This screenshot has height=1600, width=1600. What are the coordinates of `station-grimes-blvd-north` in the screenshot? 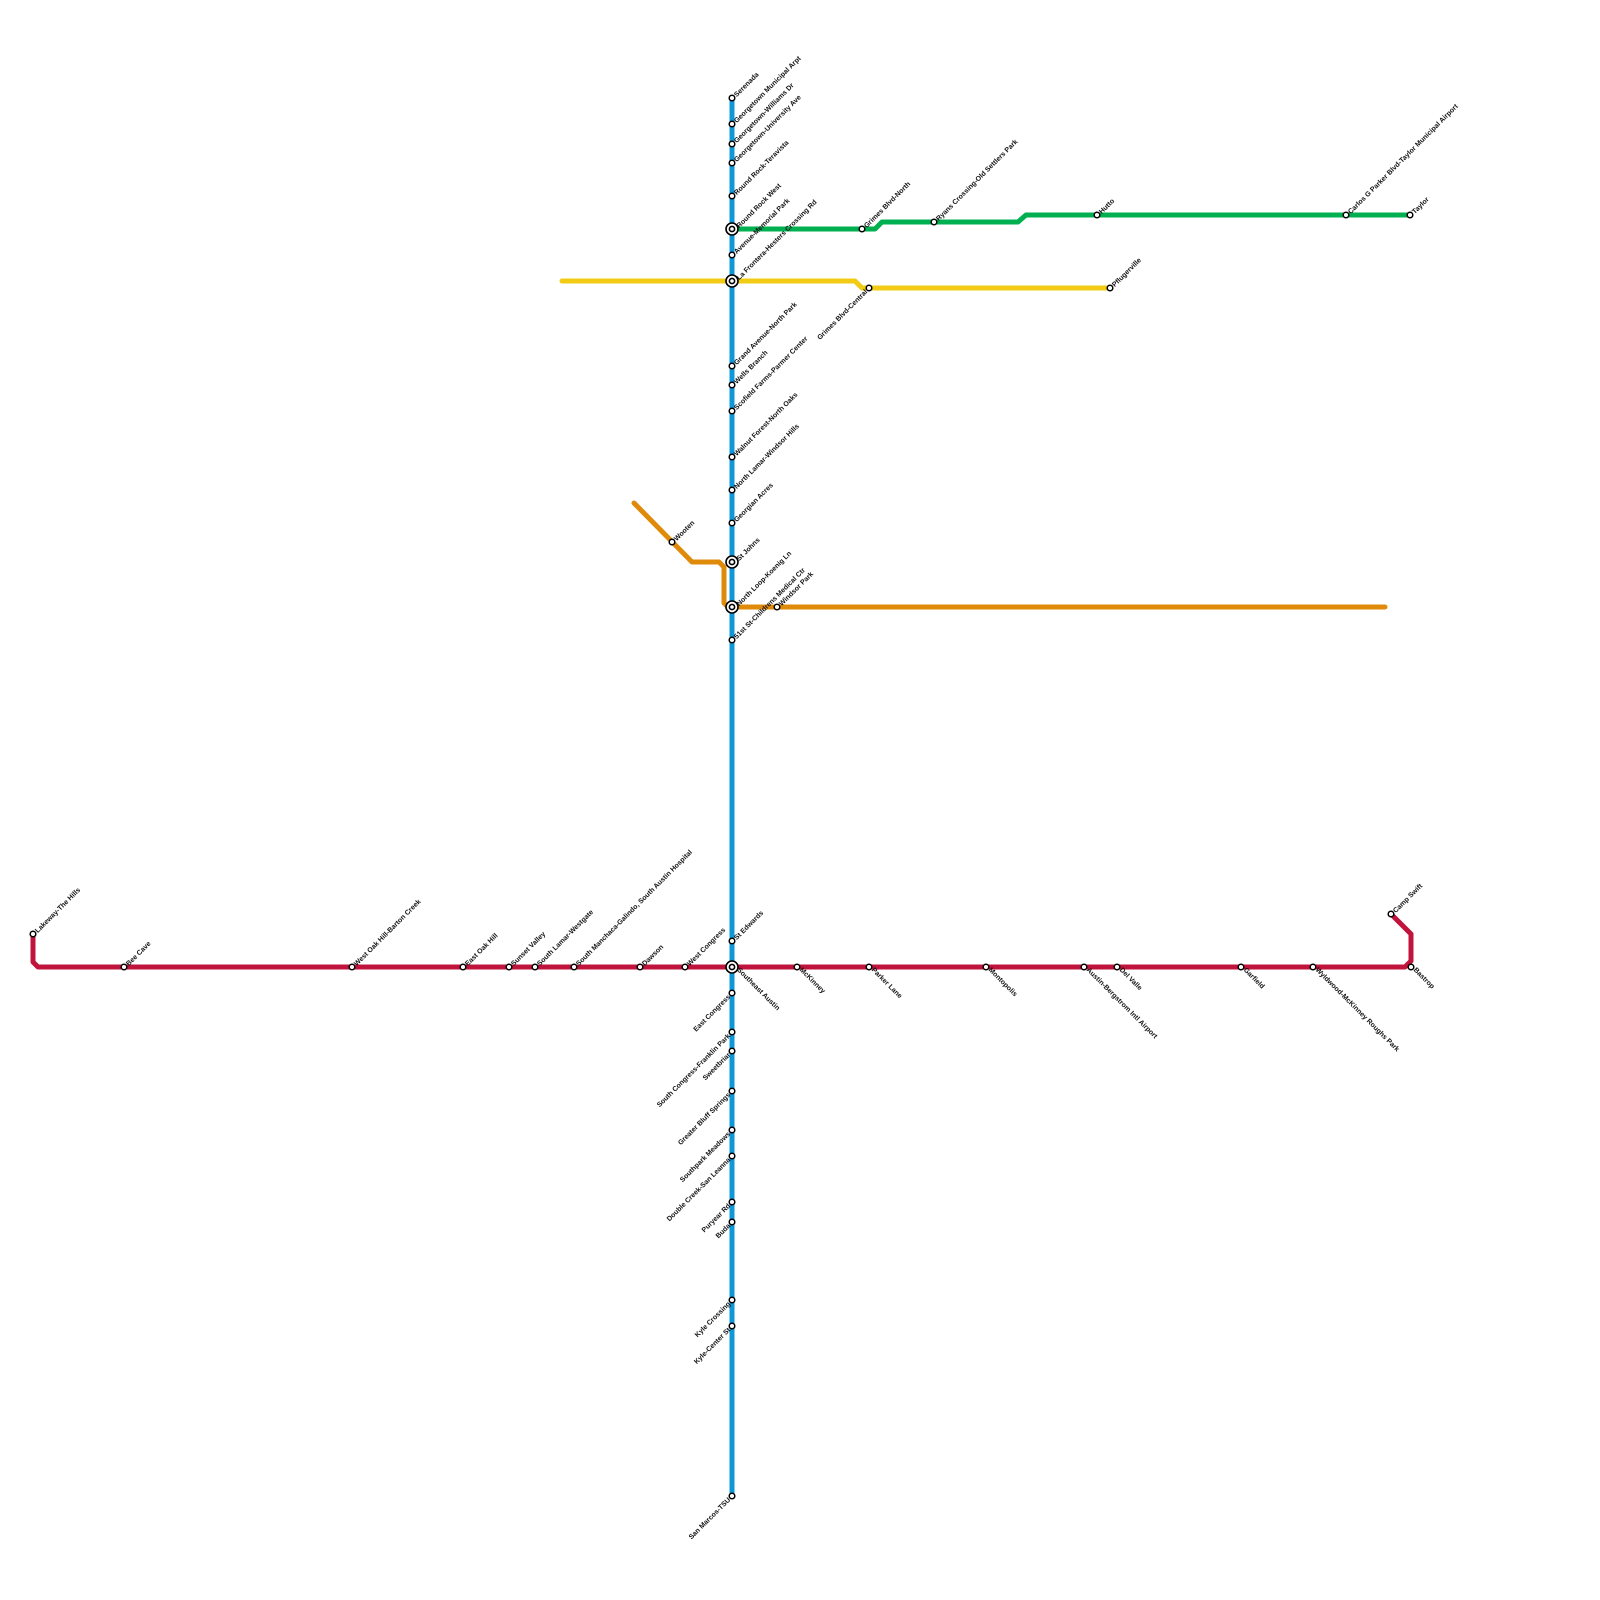 It's located at (862, 229).